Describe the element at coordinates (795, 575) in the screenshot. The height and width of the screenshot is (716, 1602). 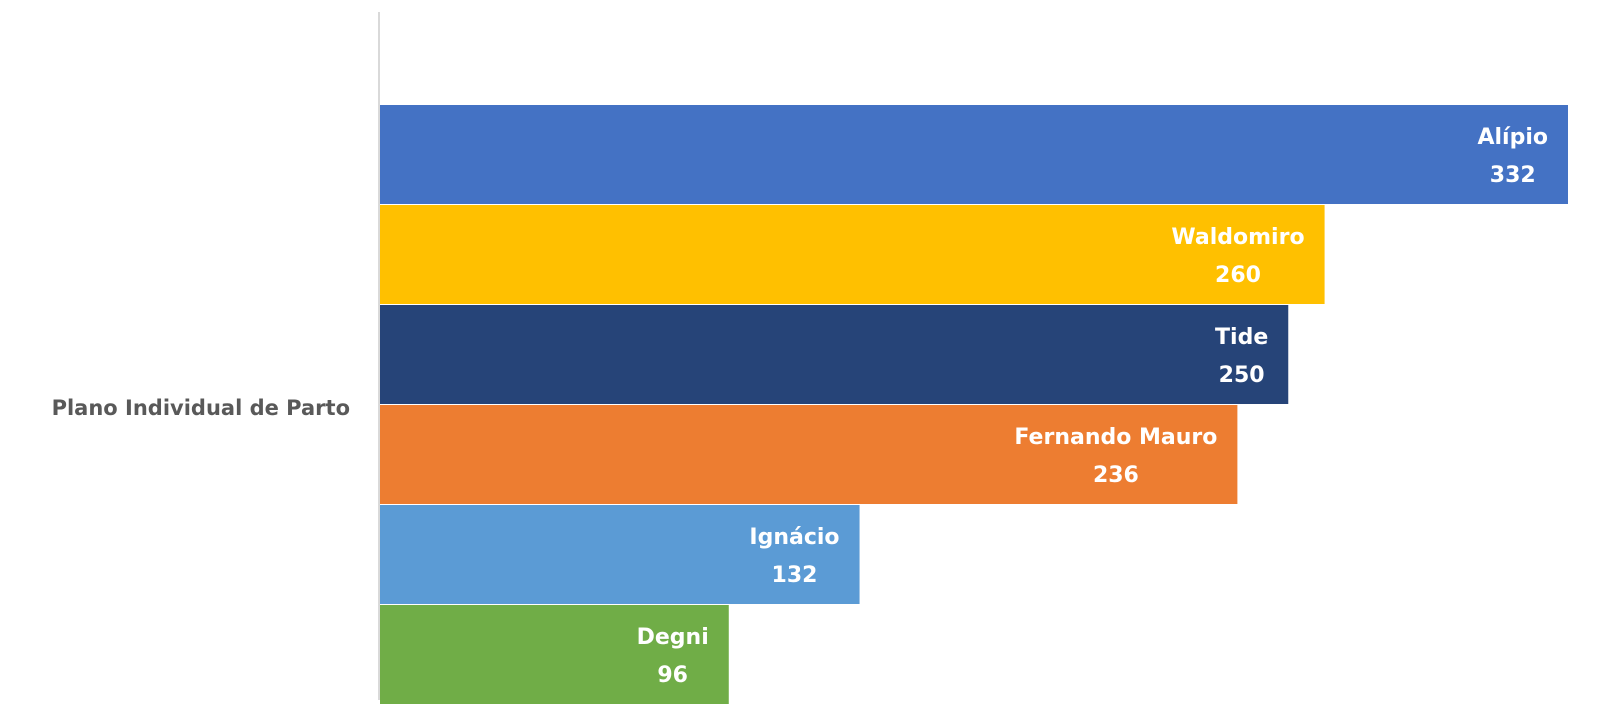
I see `data-label-value: 132` at that location.